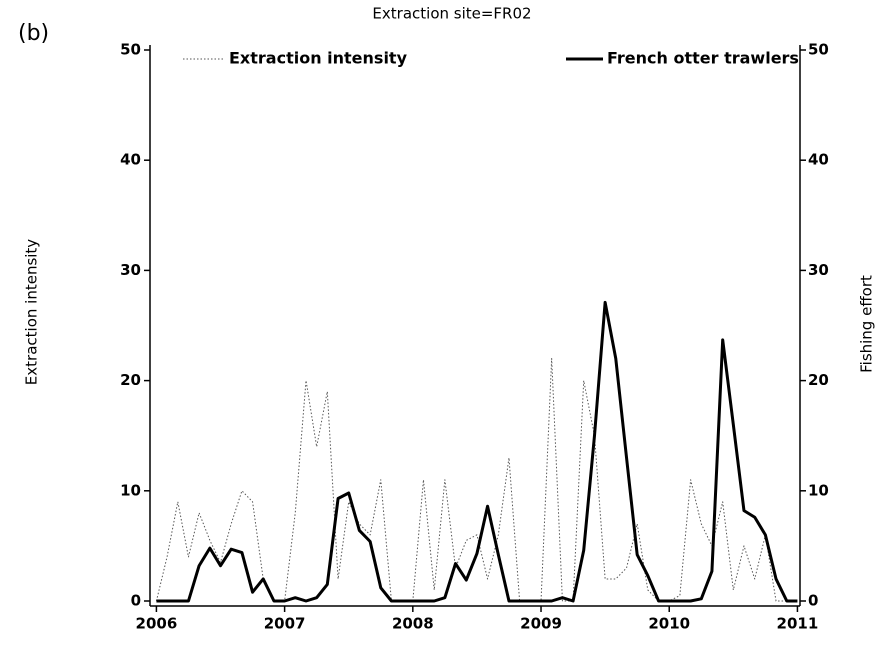 This screenshot has width=887, height=655. Describe the element at coordinates (33, 33) in the screenshot. I see `panel-label: (b)` at that location.